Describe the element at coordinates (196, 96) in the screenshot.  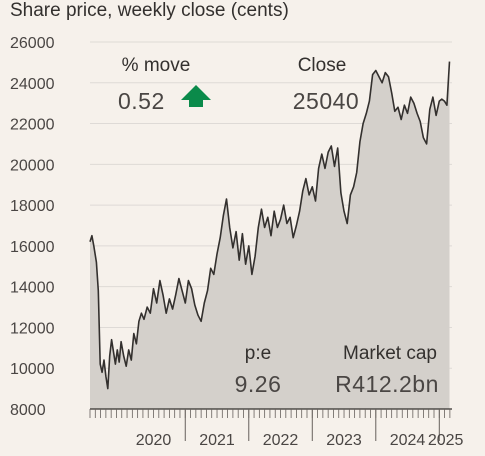
I see `arrow-up-icon` at that location.